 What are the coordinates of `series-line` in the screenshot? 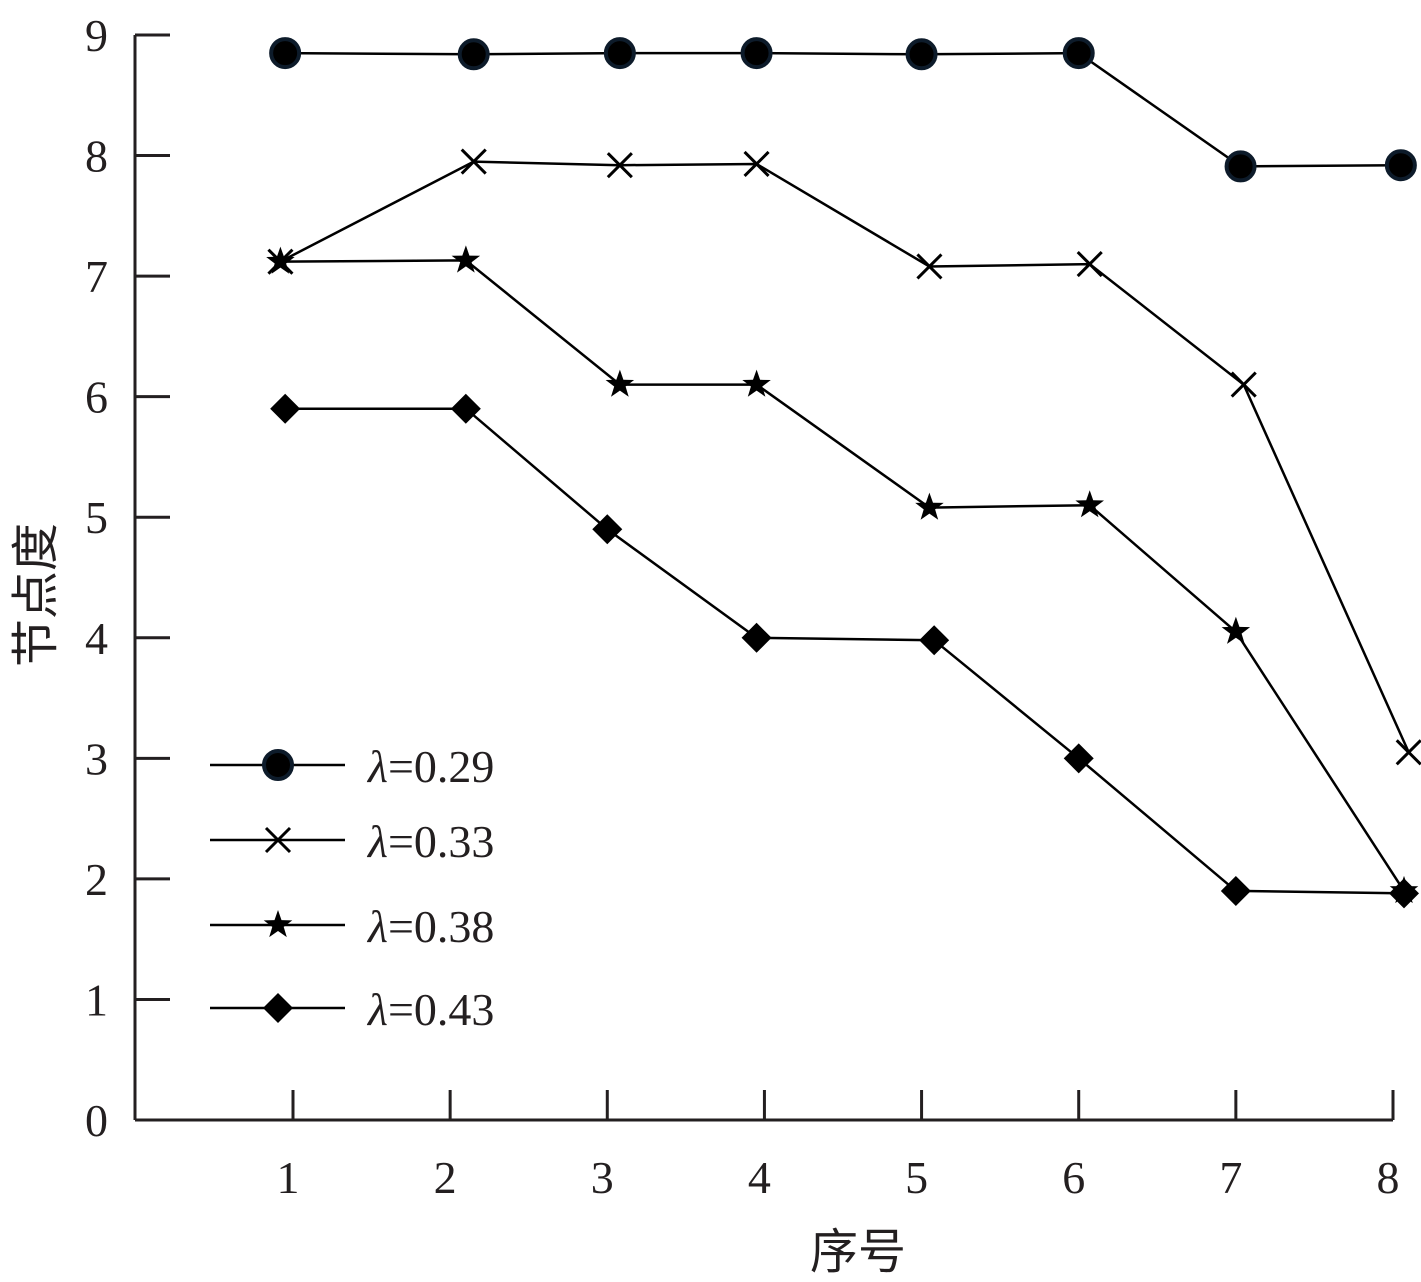 It's located at (843, 109).